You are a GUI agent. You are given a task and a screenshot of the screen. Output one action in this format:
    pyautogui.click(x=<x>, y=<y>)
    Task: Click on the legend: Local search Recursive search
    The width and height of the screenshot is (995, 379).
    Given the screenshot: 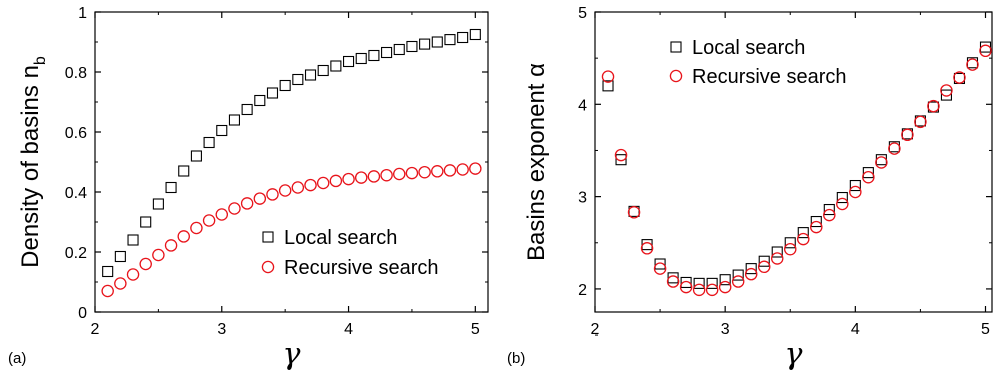 What is the action you would take?
    pyautogui.click(x=350, y=253)
    